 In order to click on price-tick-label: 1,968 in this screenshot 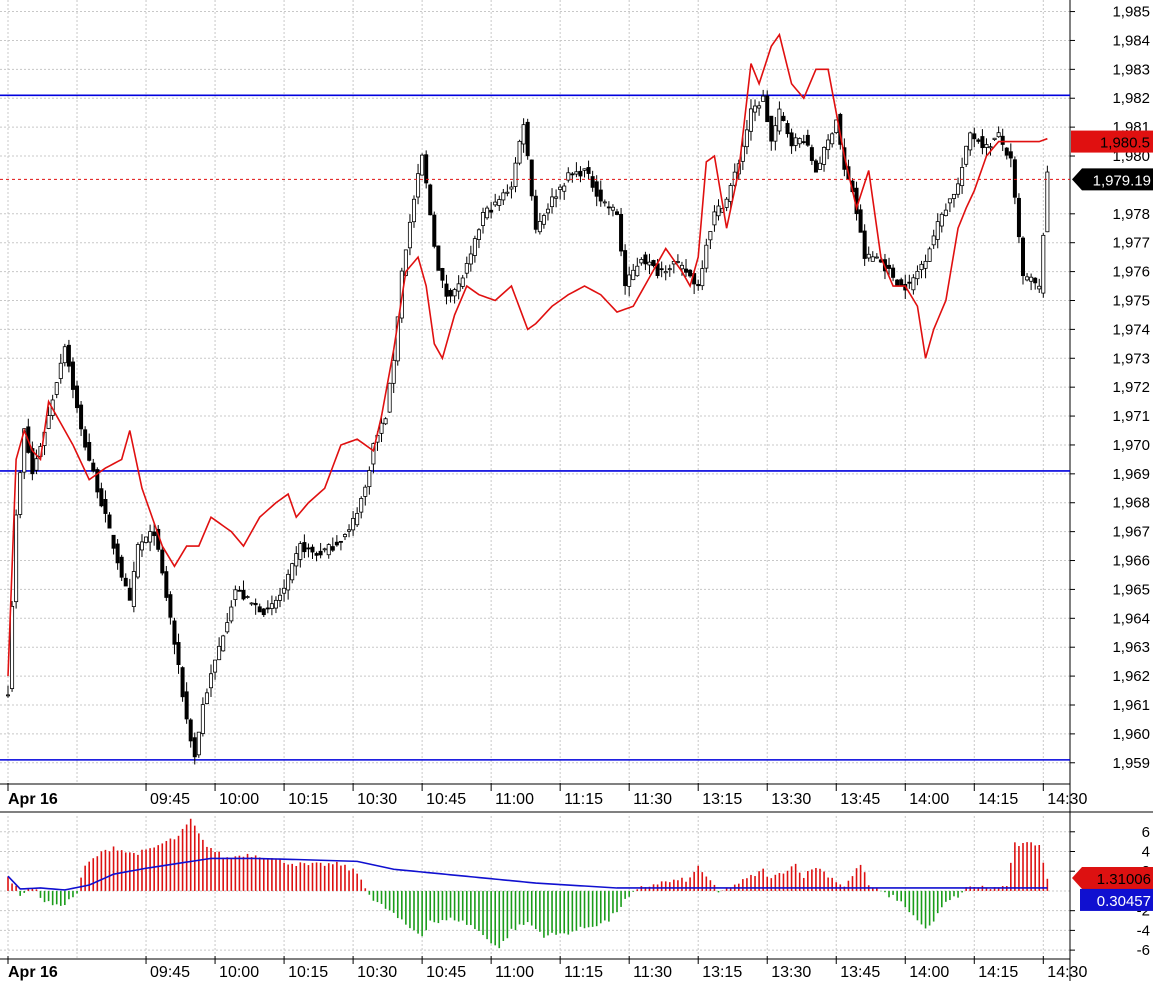, I will do `click(1131, 503)`.